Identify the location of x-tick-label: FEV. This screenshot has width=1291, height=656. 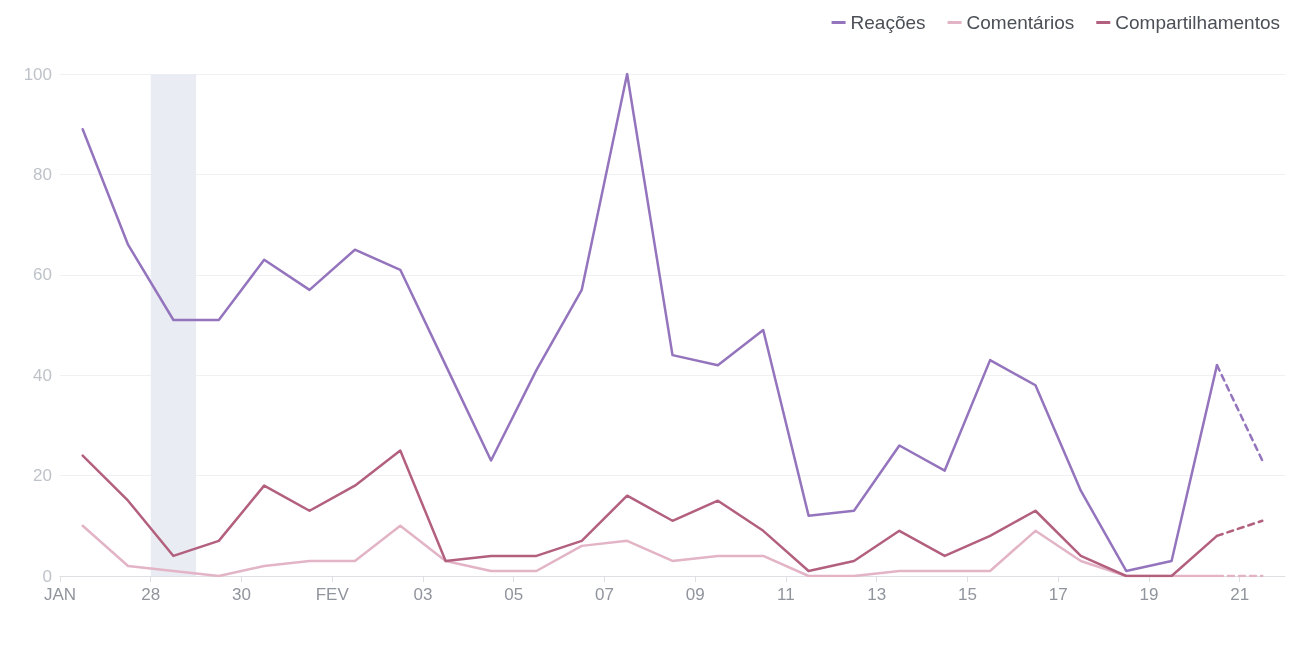
(332, 594).